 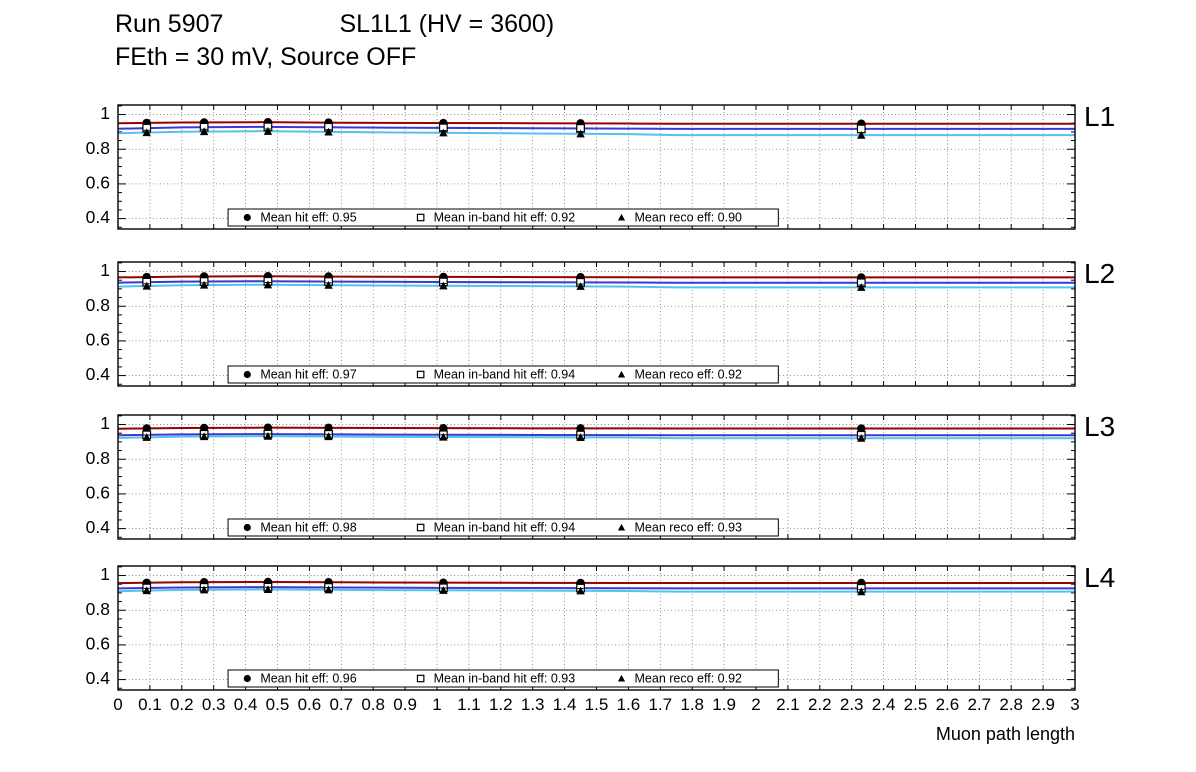 I want to click on svg-text: 2.4, so click(x=884, y=704).